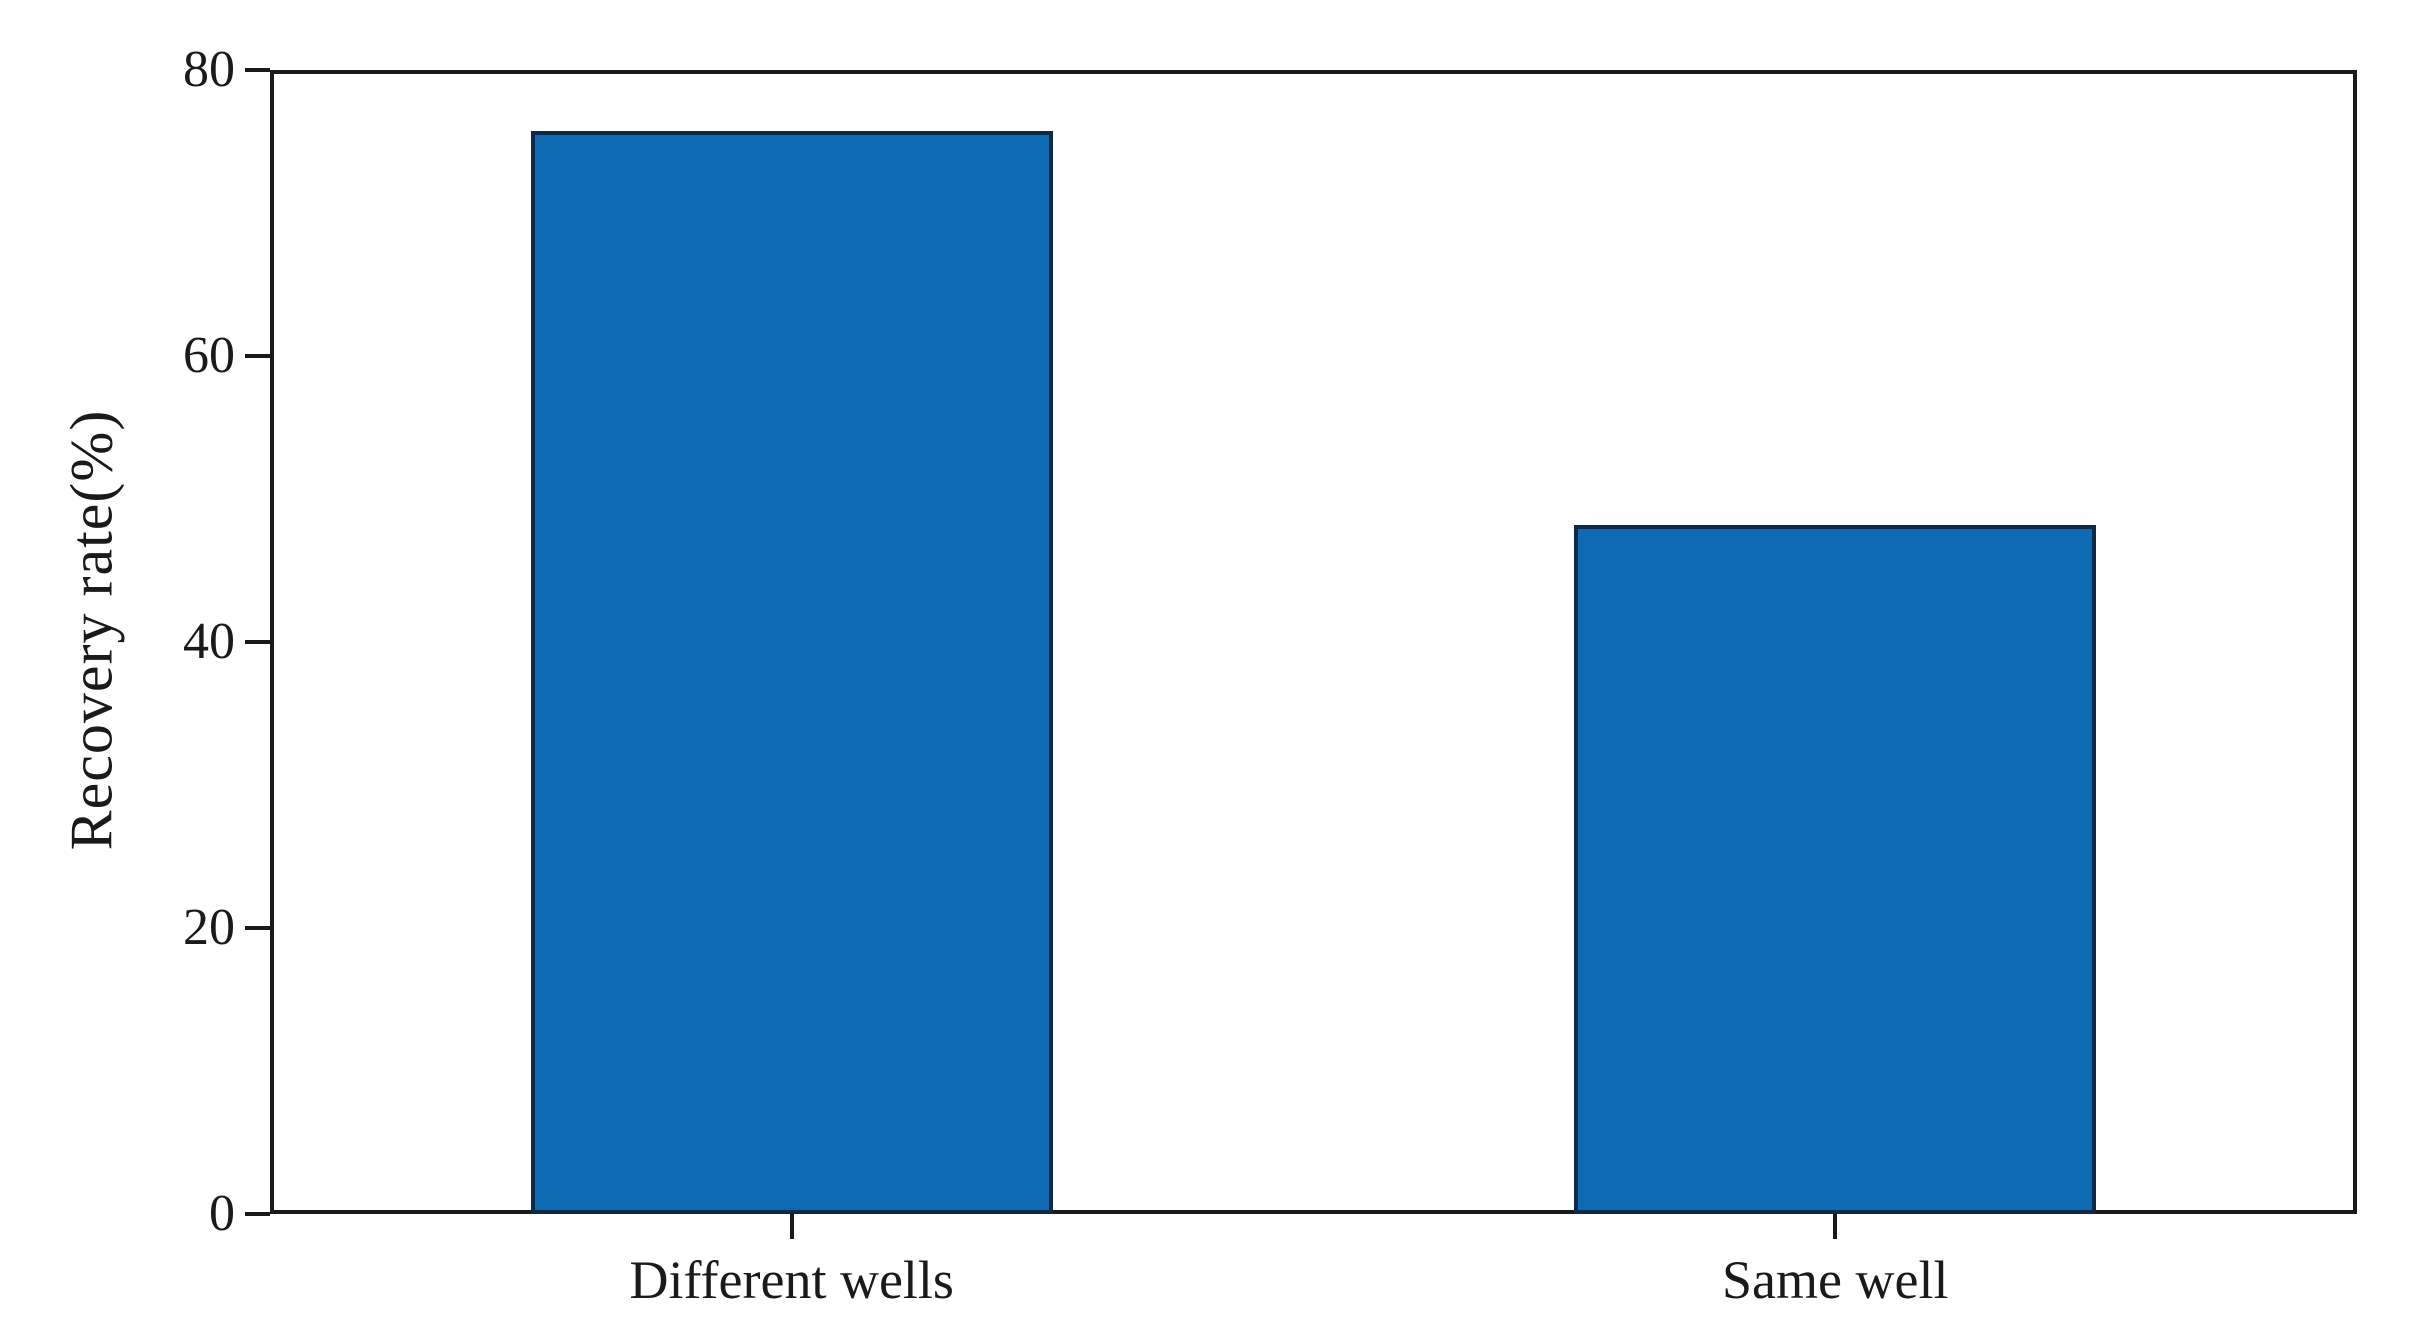 The image size is (2427, 1332). Describe the element at coordinates (222, 1213) in the screenshot. I see `y-axis-tick-label: 0` at that location.